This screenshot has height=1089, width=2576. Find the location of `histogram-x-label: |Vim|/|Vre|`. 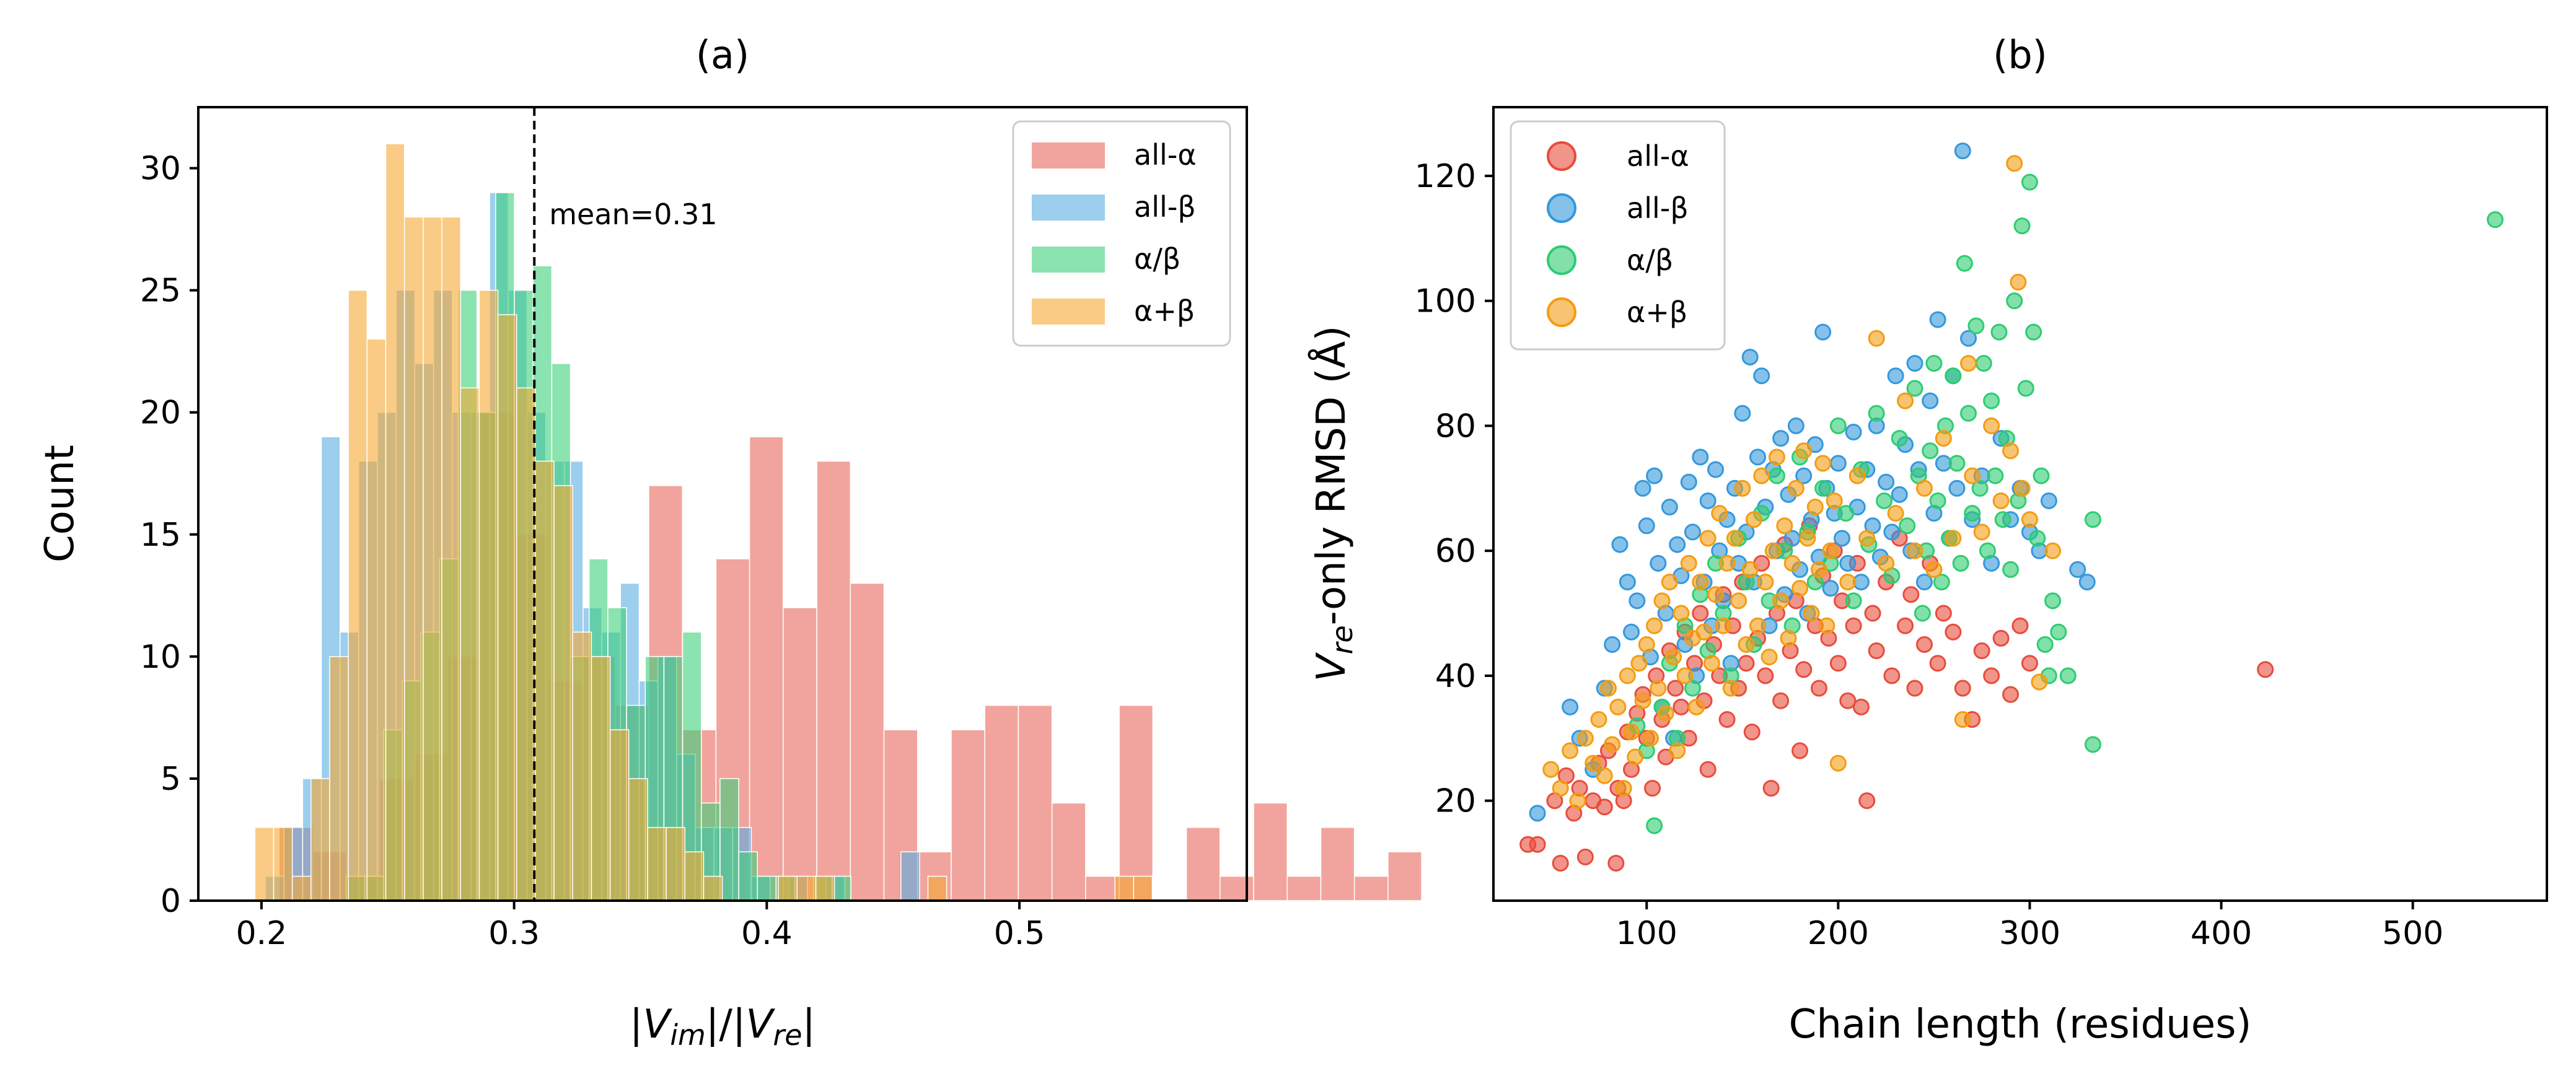

histogram-x-label: |Vim|/|Vre| is located at coordinates (723, 1027).